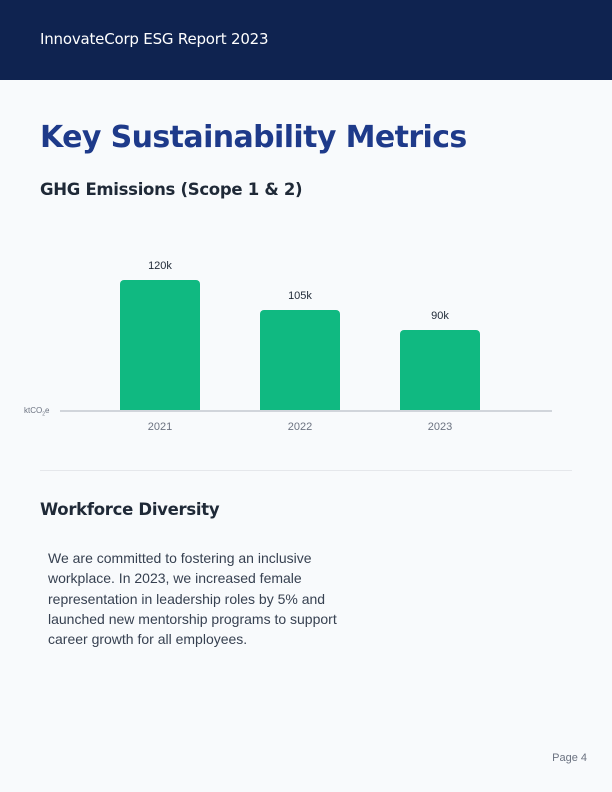 The image size is (612, 792). What do you see at coordinates (300, 360) in the screenshot?
I see `bar-2022` at bounding box center [300, 360].